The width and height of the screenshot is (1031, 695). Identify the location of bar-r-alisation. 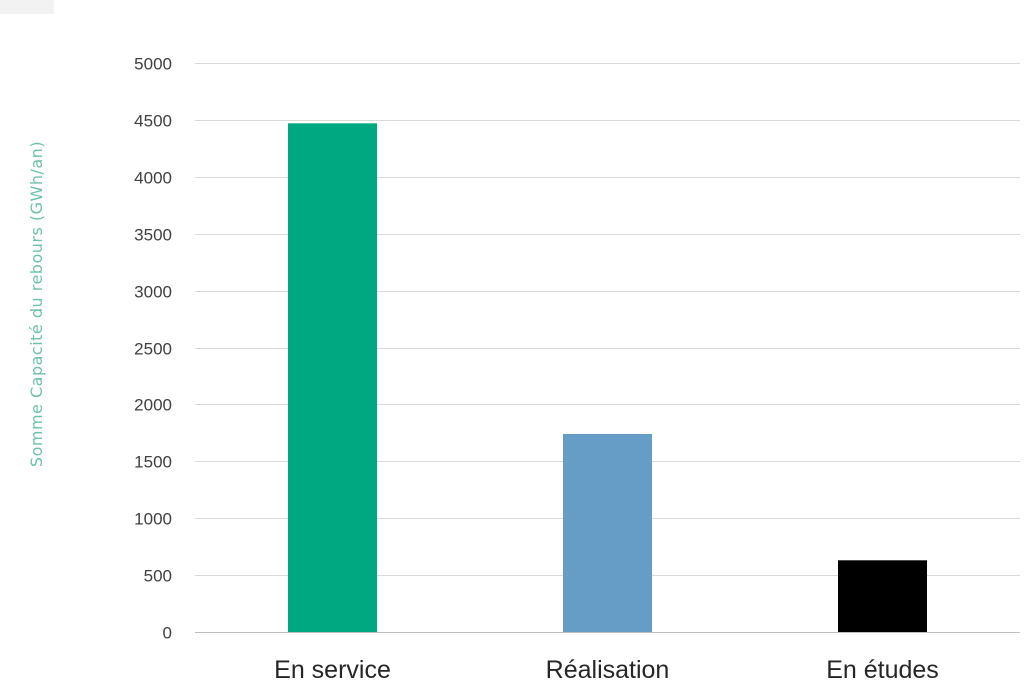
(607, 532).